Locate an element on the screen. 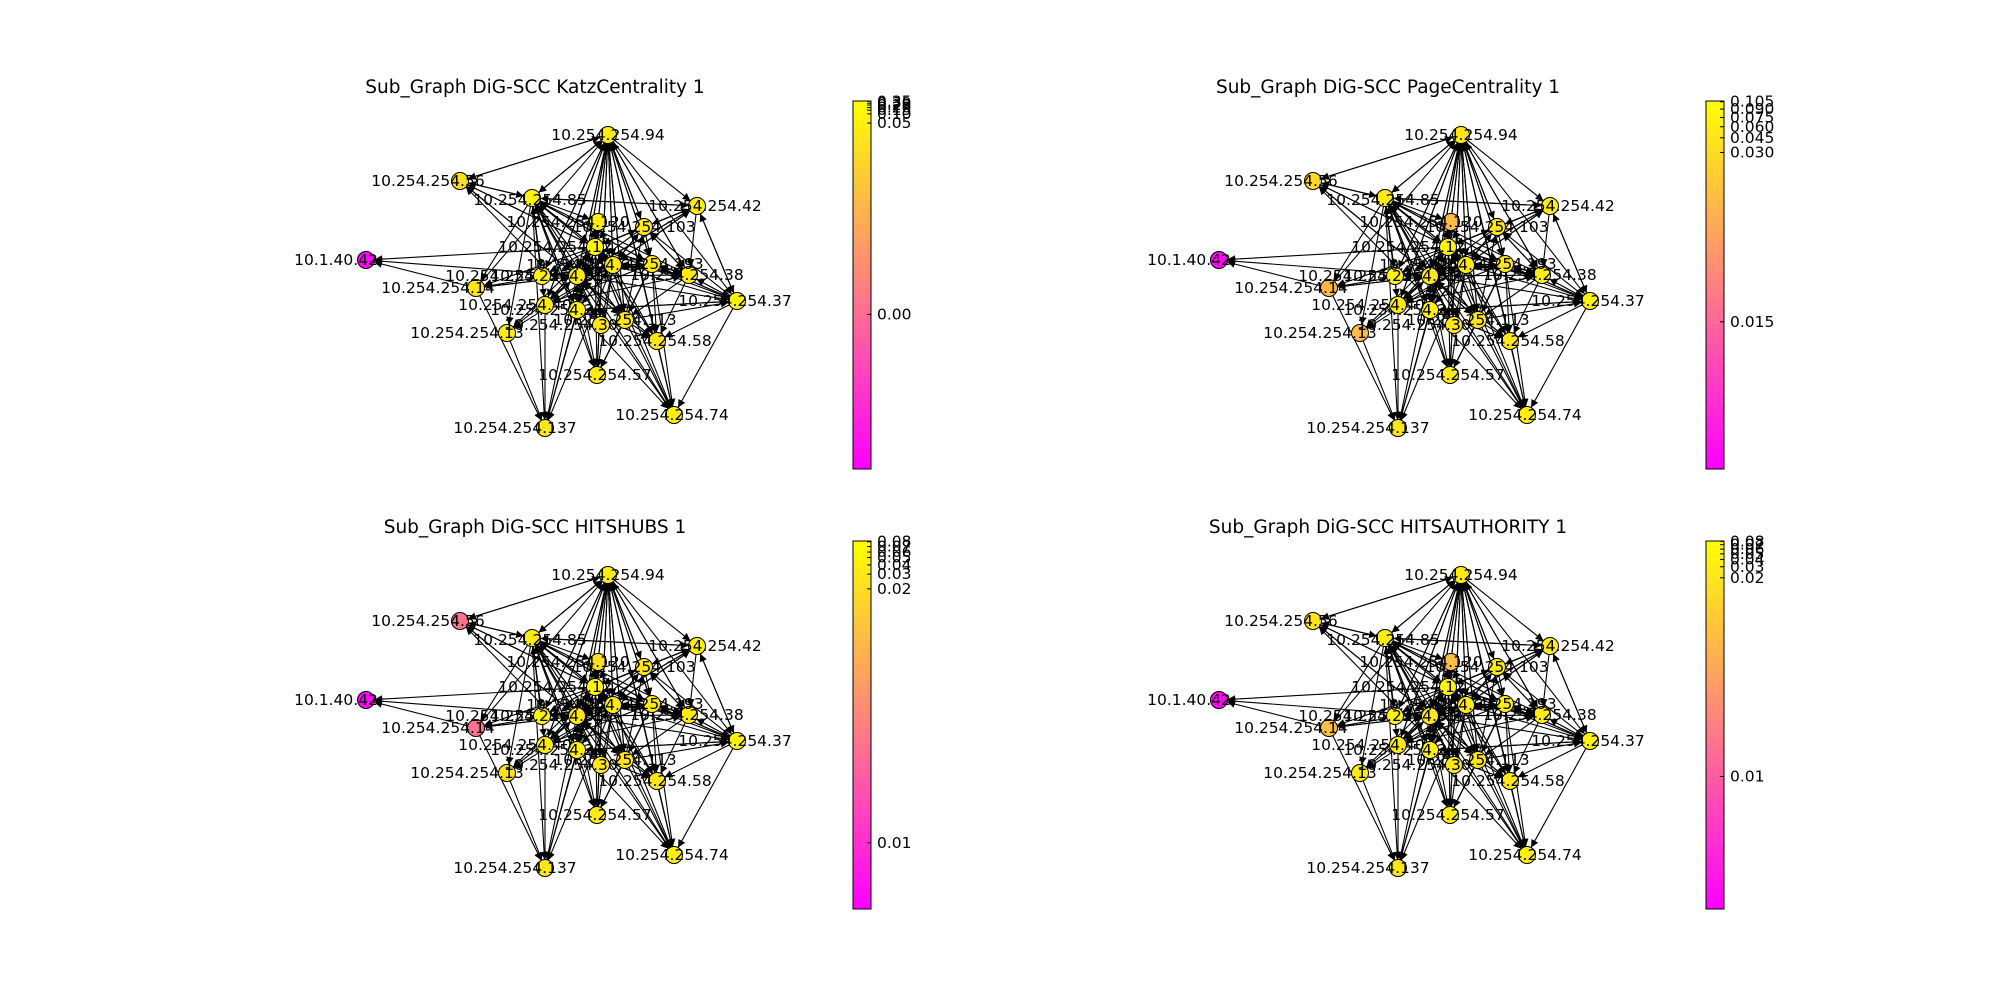  colorbar-tick-label: 0.03 is located at coordinates (1747, 567).